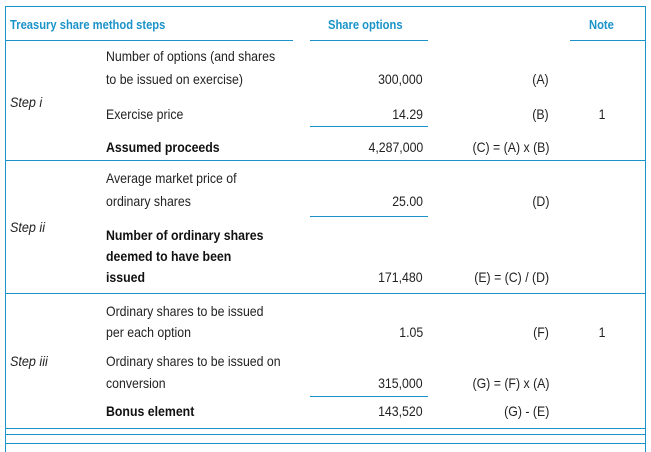 Image resolution: width=651 pixels, height=452 pixels. What do you see at coordinates (400, 411) in the screenshot?
I see `bonus-element-value: 143,520` at bounding box center [400, 411].